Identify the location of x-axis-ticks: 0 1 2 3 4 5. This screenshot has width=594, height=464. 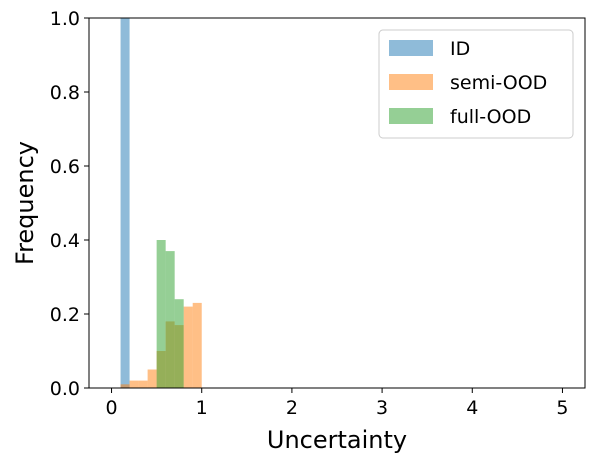
(337, 403).